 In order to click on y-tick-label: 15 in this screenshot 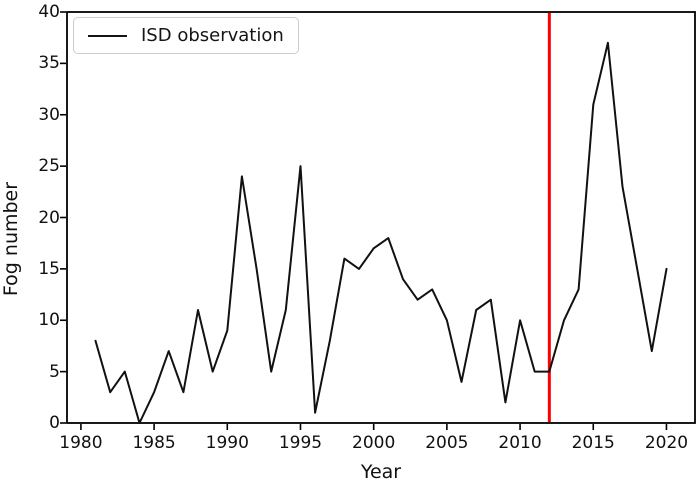, I will do `click(49, 268)`.